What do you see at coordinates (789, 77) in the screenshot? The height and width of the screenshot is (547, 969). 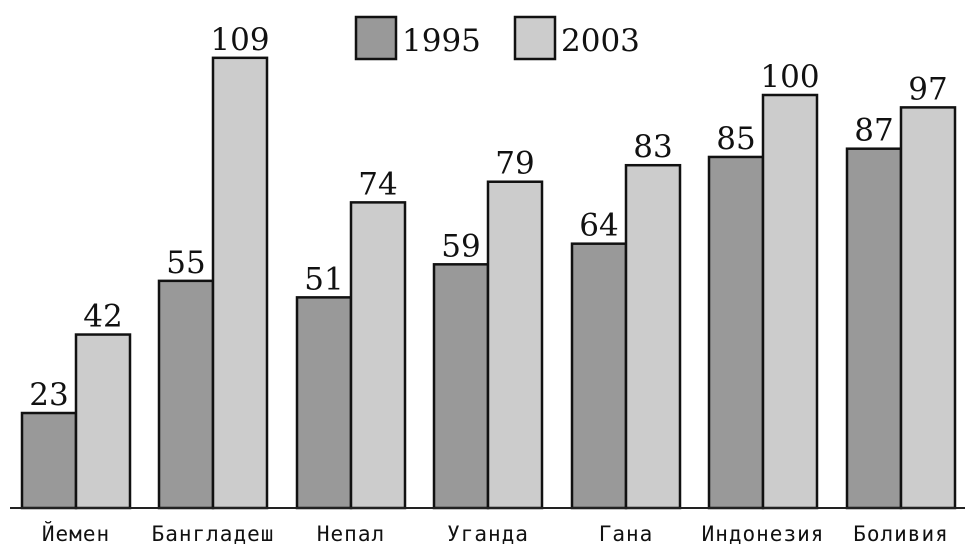 I see `value-label-2003-6: 100` at bounding box center [789, 77].